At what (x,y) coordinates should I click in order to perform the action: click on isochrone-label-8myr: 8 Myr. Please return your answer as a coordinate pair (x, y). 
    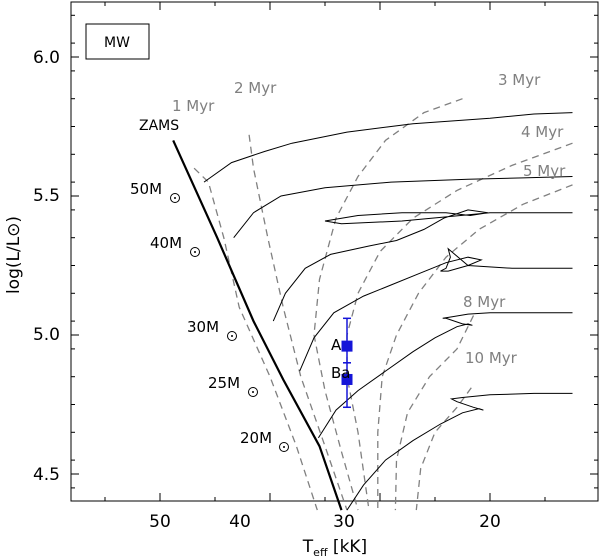
    Looking at the image, I should click on (484, 302).